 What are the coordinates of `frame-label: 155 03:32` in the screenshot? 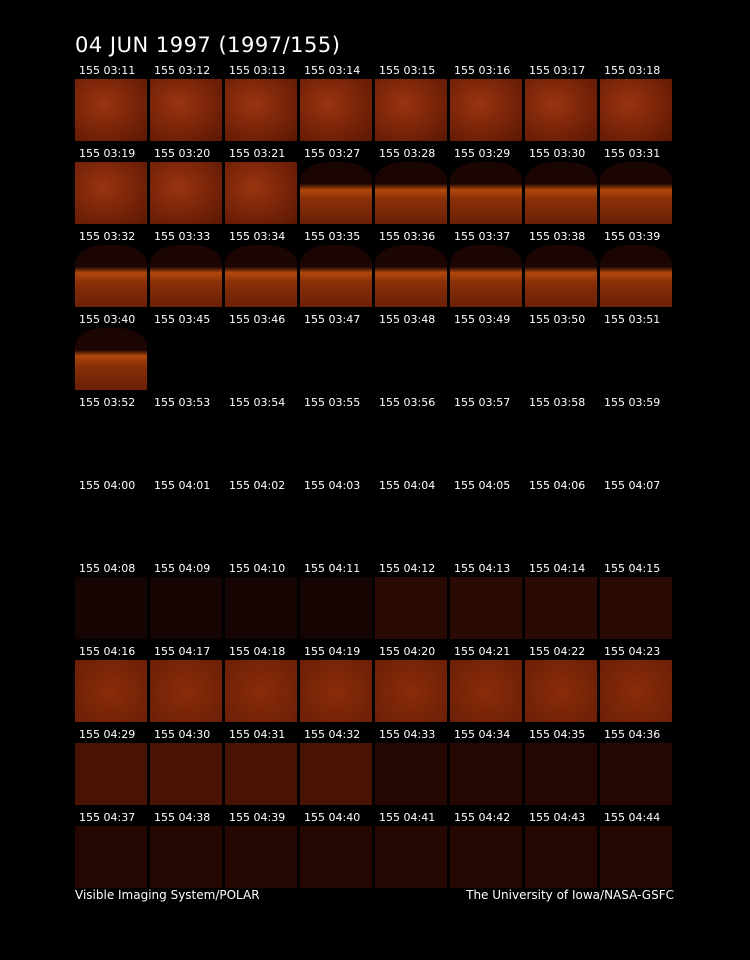 It's located at (107, 236).